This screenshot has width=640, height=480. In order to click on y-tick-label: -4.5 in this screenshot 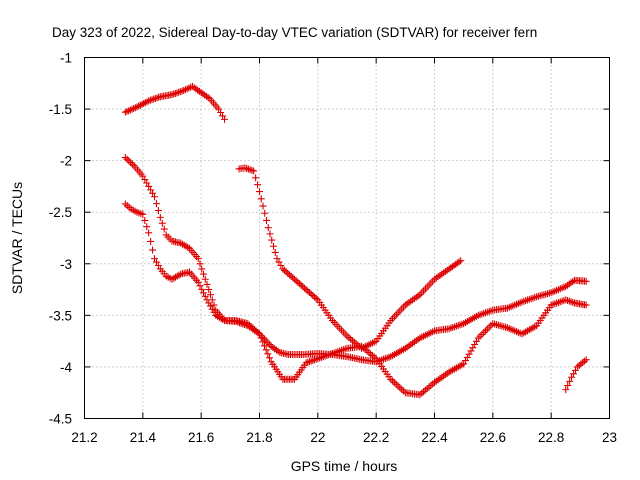, I will do `click(60, 419)`.